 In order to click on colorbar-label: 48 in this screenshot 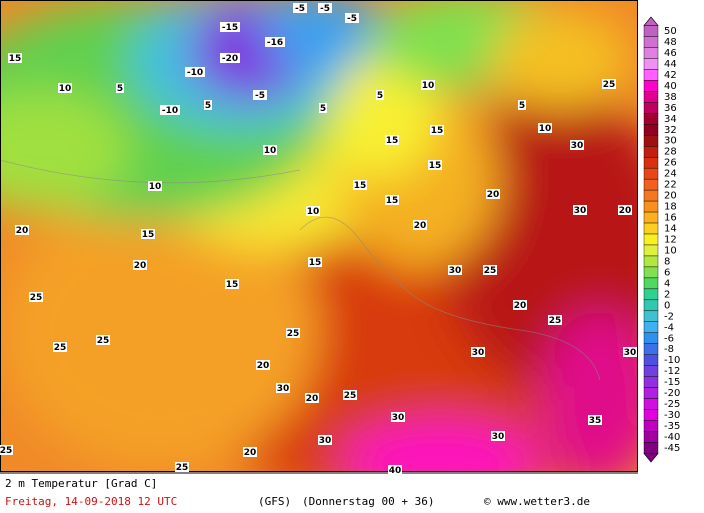, I will do `click(670, 42)`.